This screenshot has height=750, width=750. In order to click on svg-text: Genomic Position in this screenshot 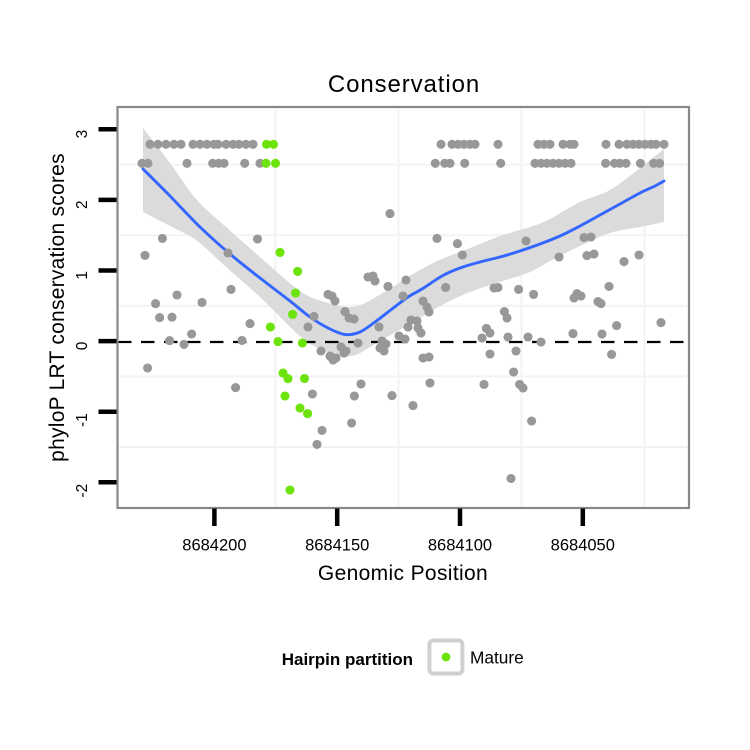, I will do `click(403, 573)`.